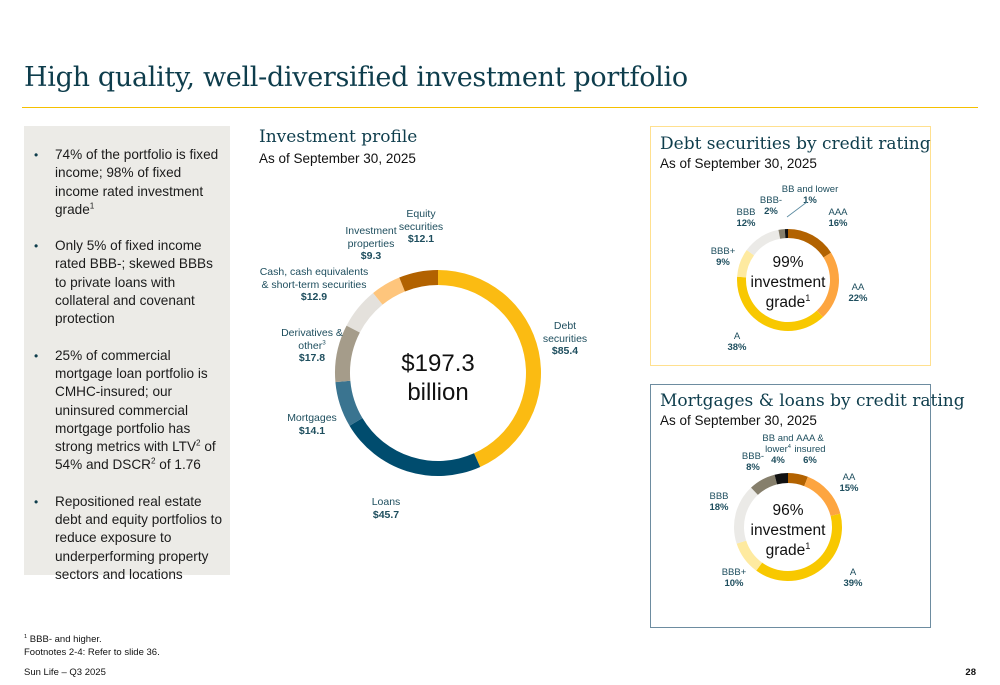 The width and height of the screenshot is (1000, 685). What do you see at coordinates (312, 345) in the screenshot?
I see `label-derivatives-other: Derivatives & other3 $17.8` at bounding box center [312, 345].